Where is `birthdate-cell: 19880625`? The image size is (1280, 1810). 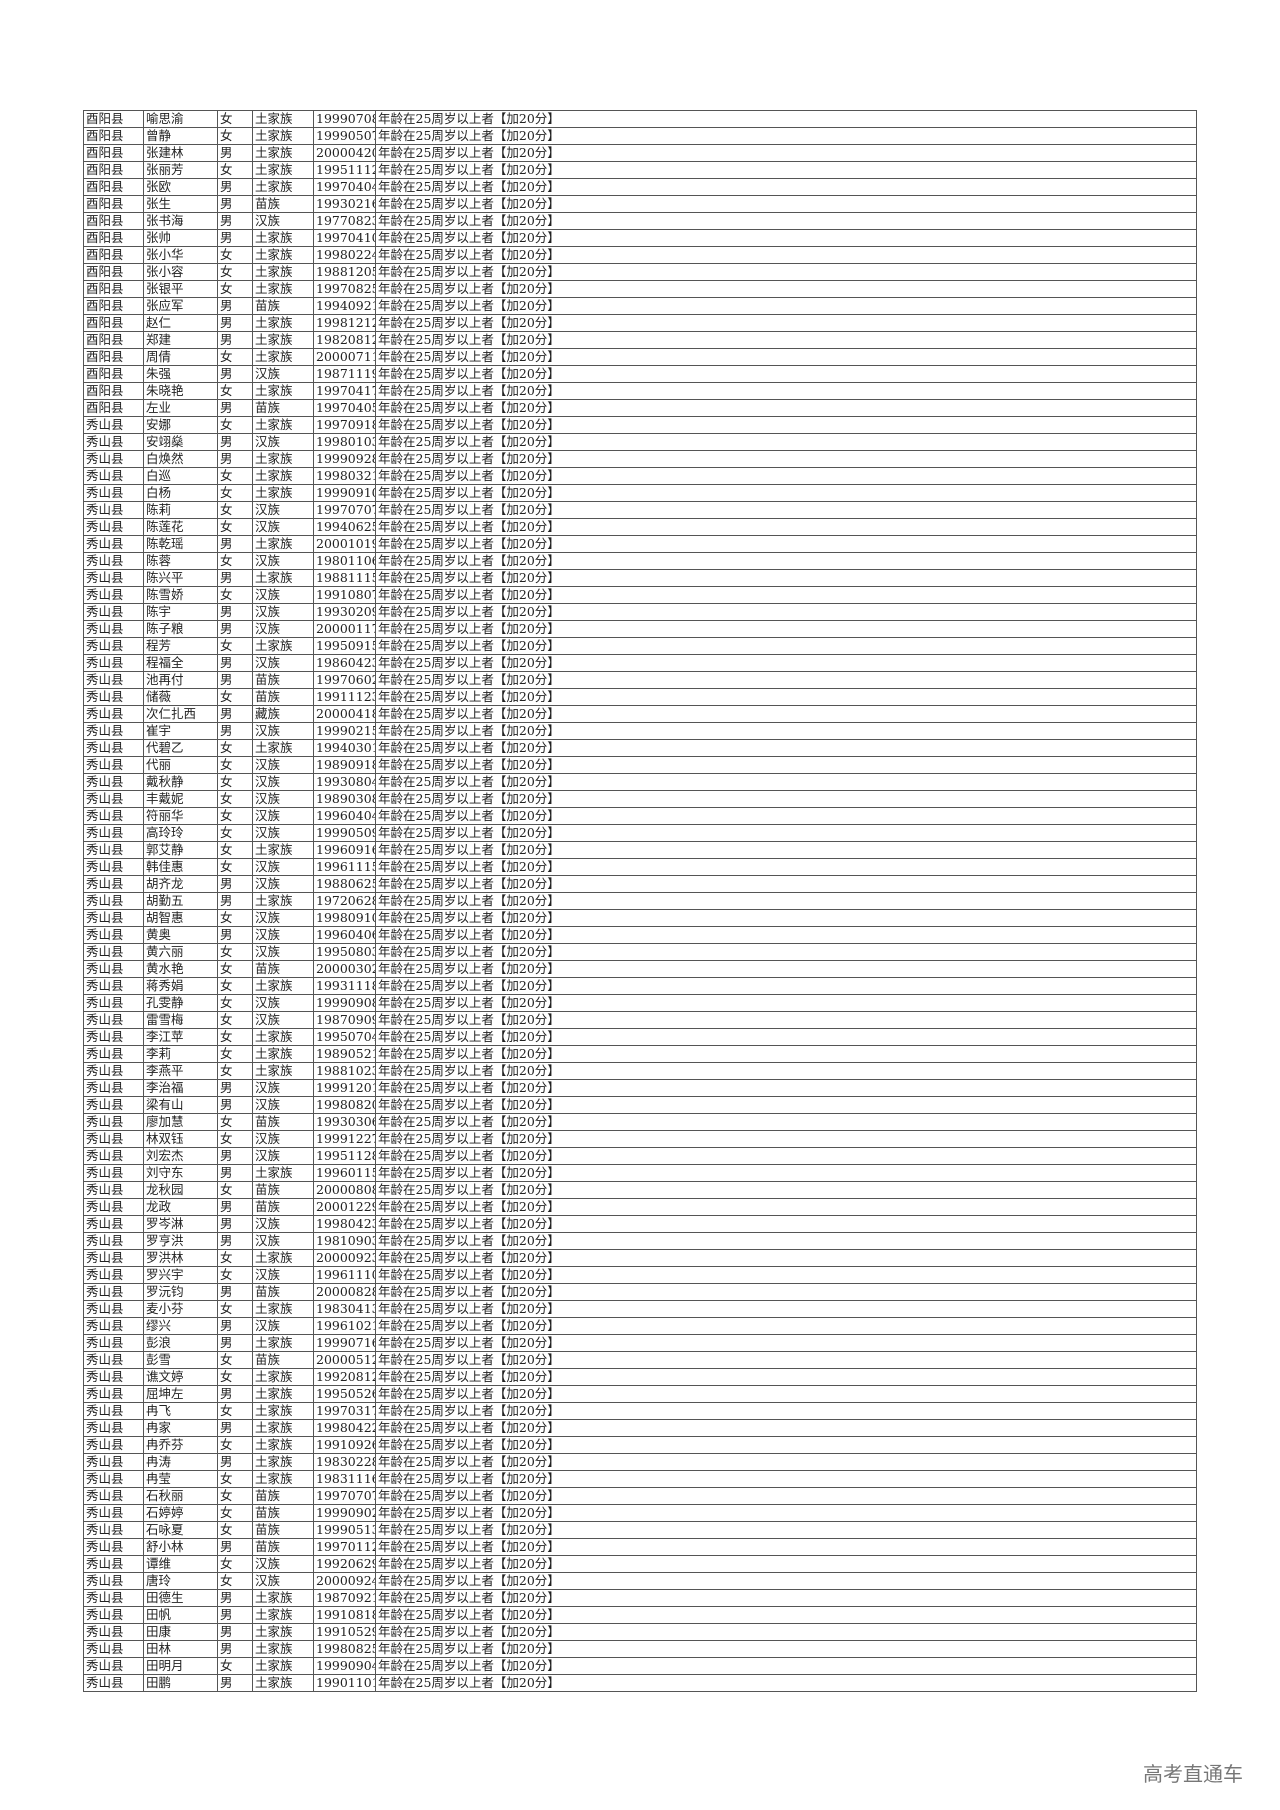 birthdate-cell: 19880625 is located at coordinates (344, 884).